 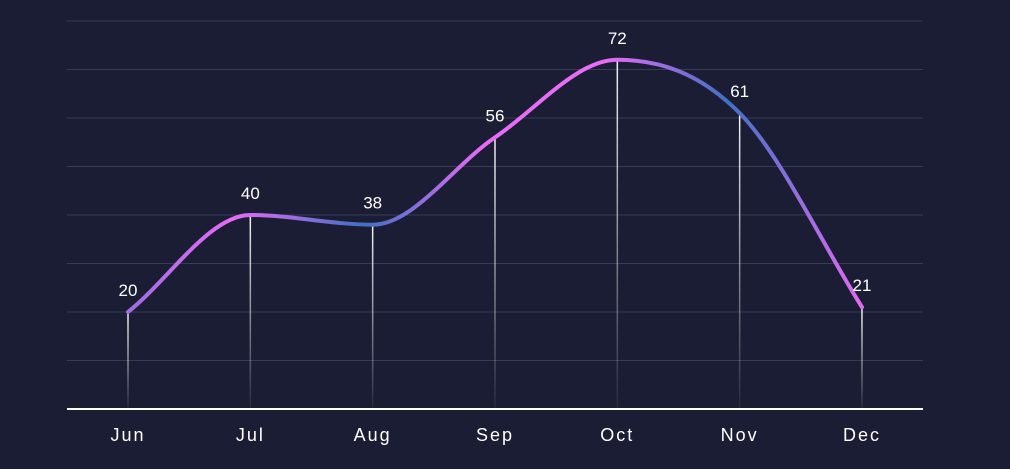 I want to click on data-label-jul: 40, so click(x=250, y=193).